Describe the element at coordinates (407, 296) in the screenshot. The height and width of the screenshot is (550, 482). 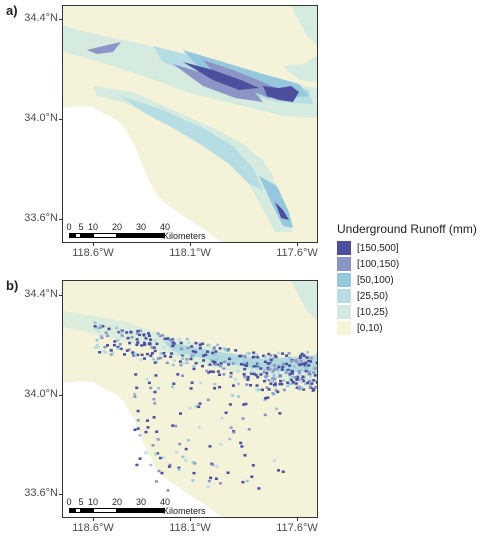
I see `legend-item: [25,50)` at that location.